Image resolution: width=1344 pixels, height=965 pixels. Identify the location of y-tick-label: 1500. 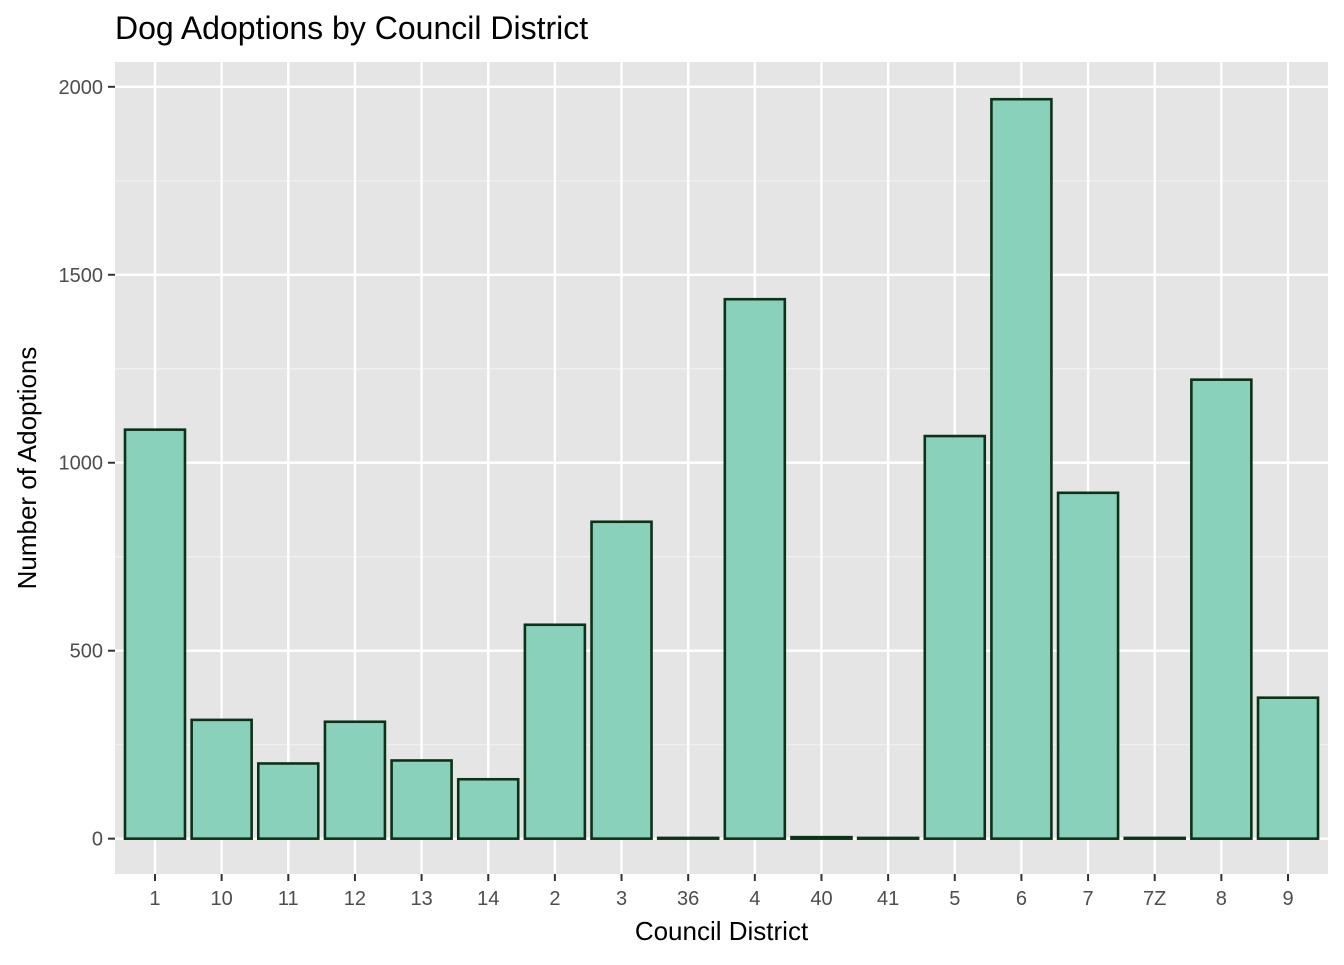
(81, 276).